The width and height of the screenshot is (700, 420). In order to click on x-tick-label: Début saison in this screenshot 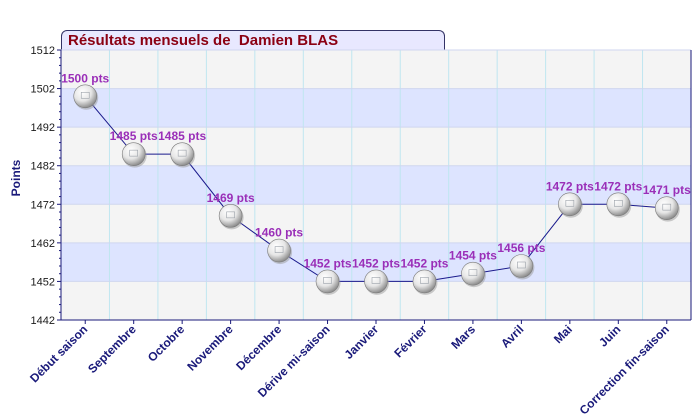, I will do `click(58, 353)`.